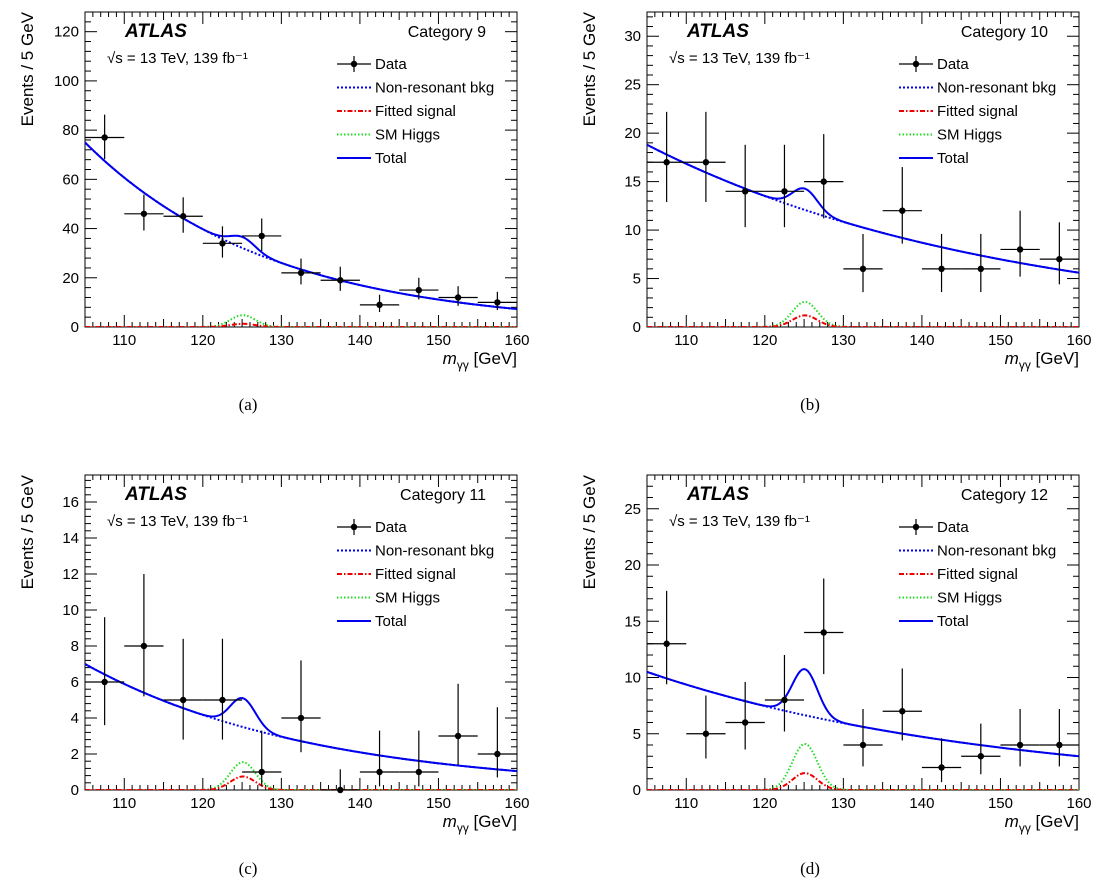 Image resolution: width=1105 pixels, height=887 pixels. What do you see at coordinates (632, 36) in the screenshot?
I see `y-tick-label: 30` at bounding box center [632, 36].